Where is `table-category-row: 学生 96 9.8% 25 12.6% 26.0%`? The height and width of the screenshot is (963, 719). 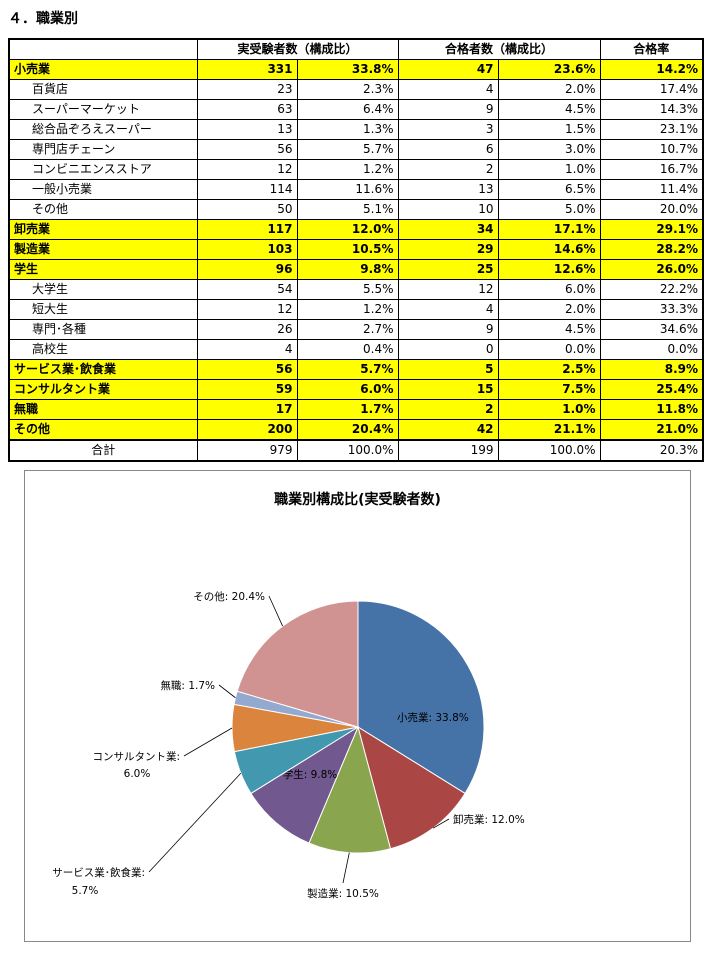
table-category-row: 学生 96 9.8% 25 12.6% 26.0% is located at coordinates (356, 269).